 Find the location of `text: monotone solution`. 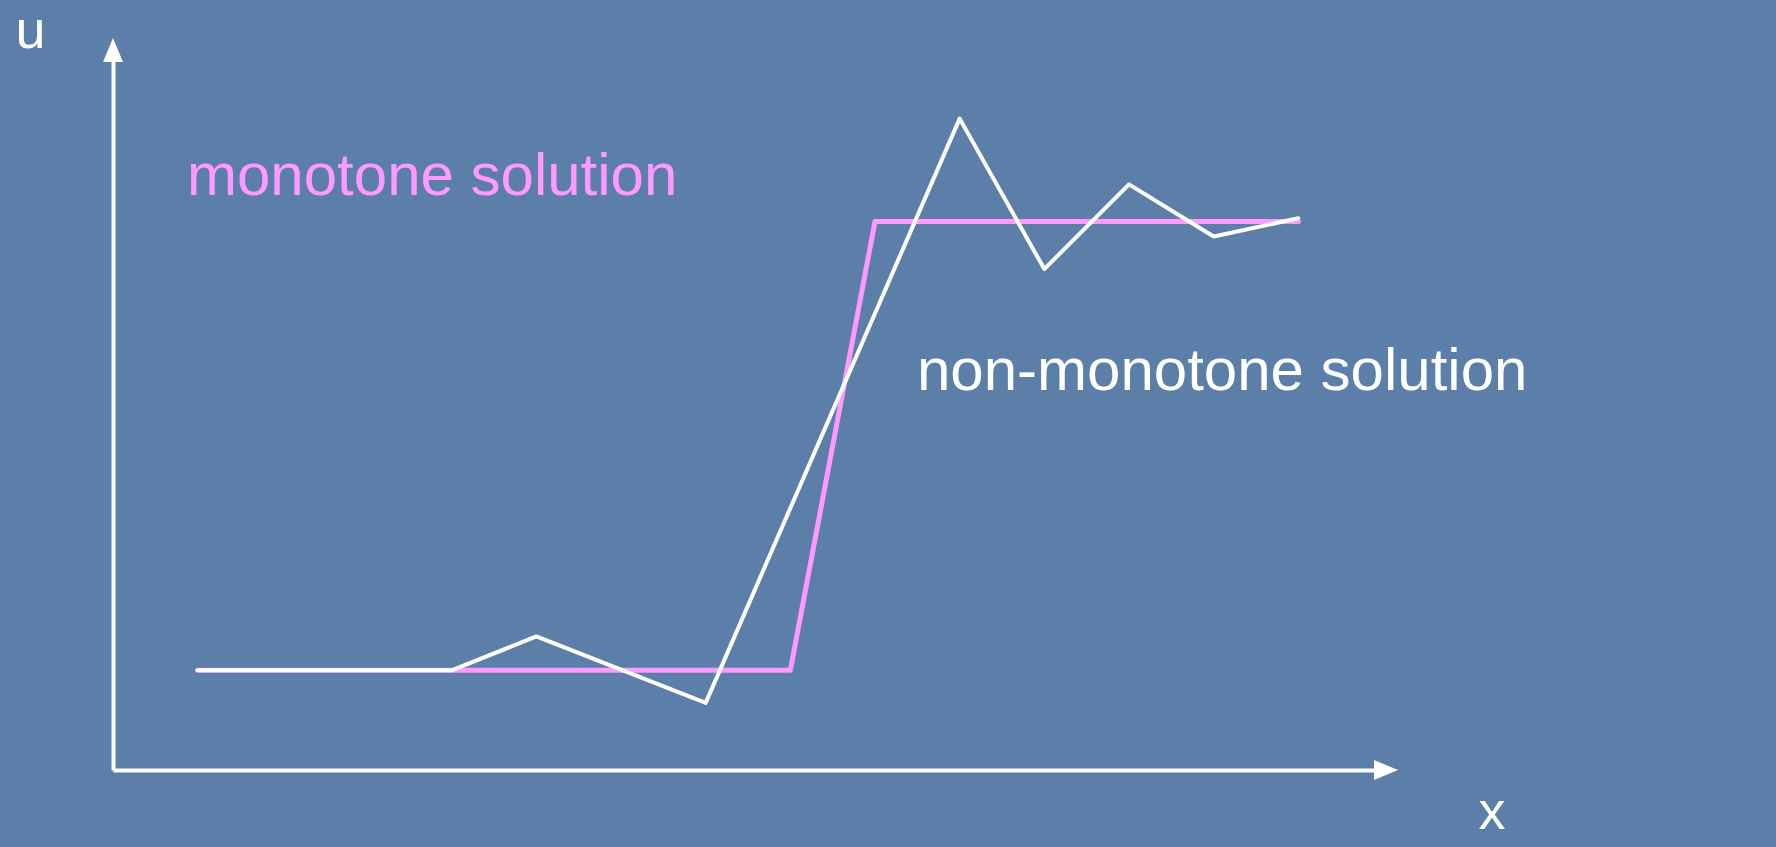

text: monotone solution is located at coordinates (432, 174).